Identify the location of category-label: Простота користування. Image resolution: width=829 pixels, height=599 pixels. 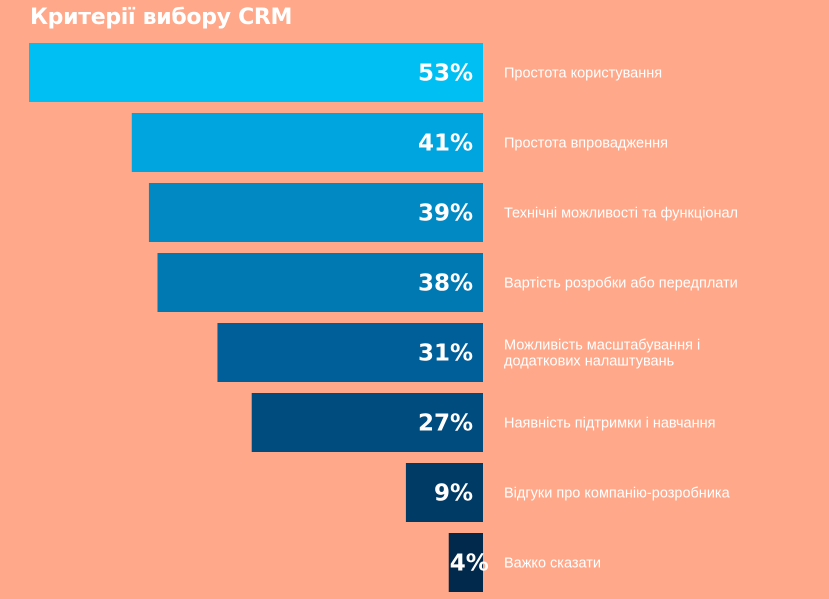
(583, 74).